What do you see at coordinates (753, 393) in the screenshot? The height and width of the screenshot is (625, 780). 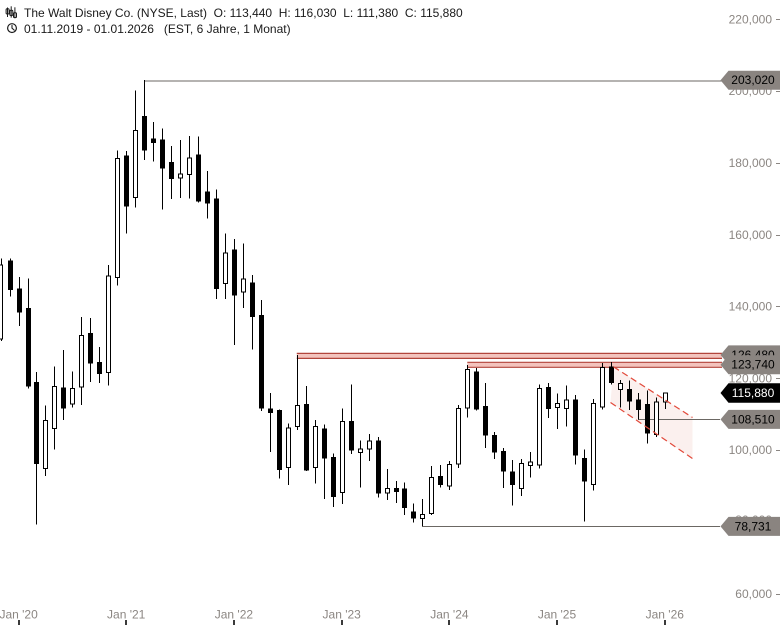 I see `svg-text: 115,880` at bounding box center [753, 393].